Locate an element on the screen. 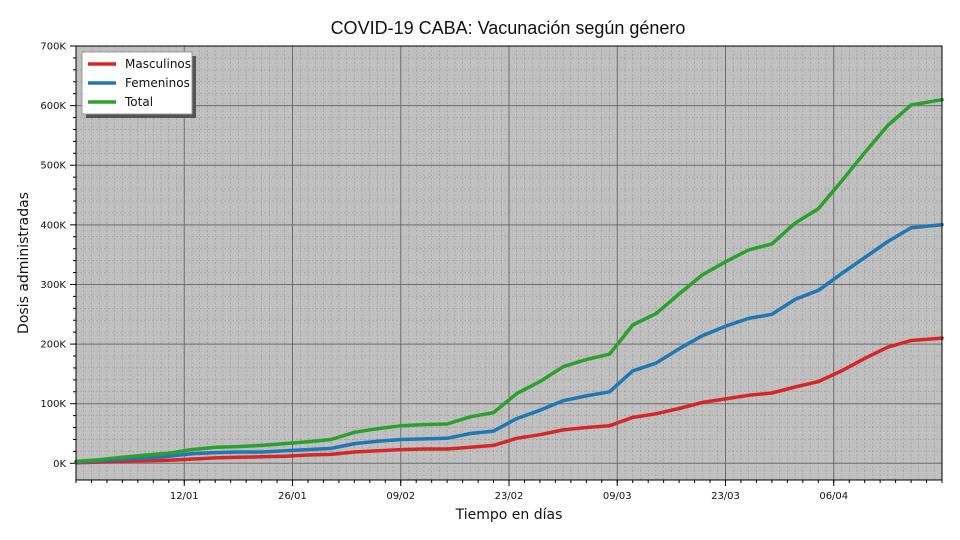 The width and height of the screenshot is (960, 540). chart-title: COVID-19 CABA: Vacunación según género is located at coordinates (508, 28).